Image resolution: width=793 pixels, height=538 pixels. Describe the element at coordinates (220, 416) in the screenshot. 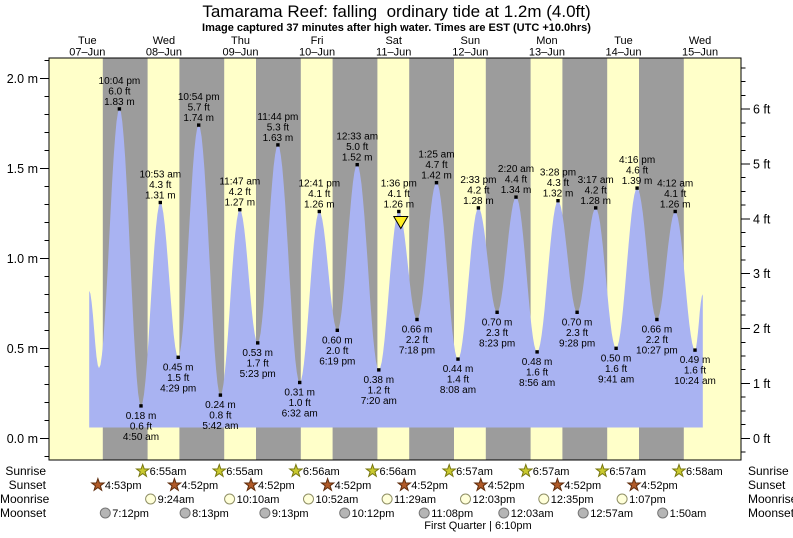

I see `low-tide-label: 0.24 m 0.8 ft 5:42 am` at that location.